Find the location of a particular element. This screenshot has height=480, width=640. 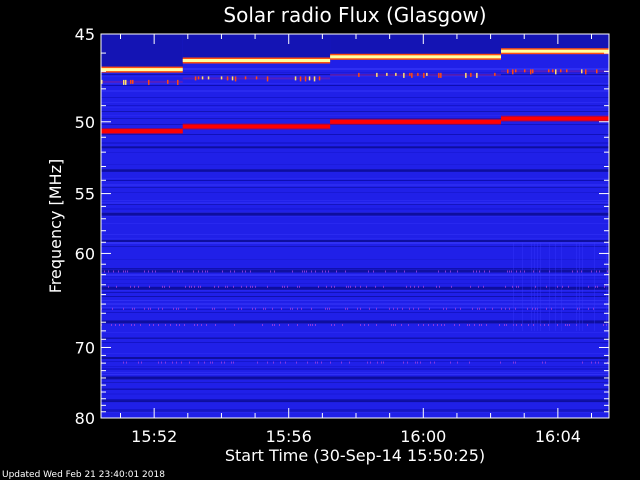

y-axis-label: Frequency [MHz] is located at coordinates (55, 226).